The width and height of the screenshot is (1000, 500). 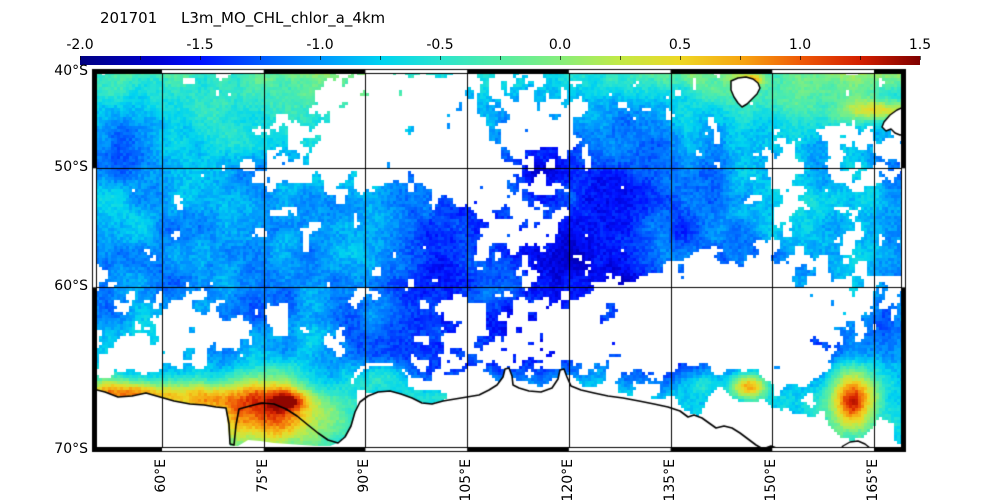 What do you see at coordinates (71, 167) in the screenshot?
I see `lat-label: 50°S` at bounding box center [71, 167].